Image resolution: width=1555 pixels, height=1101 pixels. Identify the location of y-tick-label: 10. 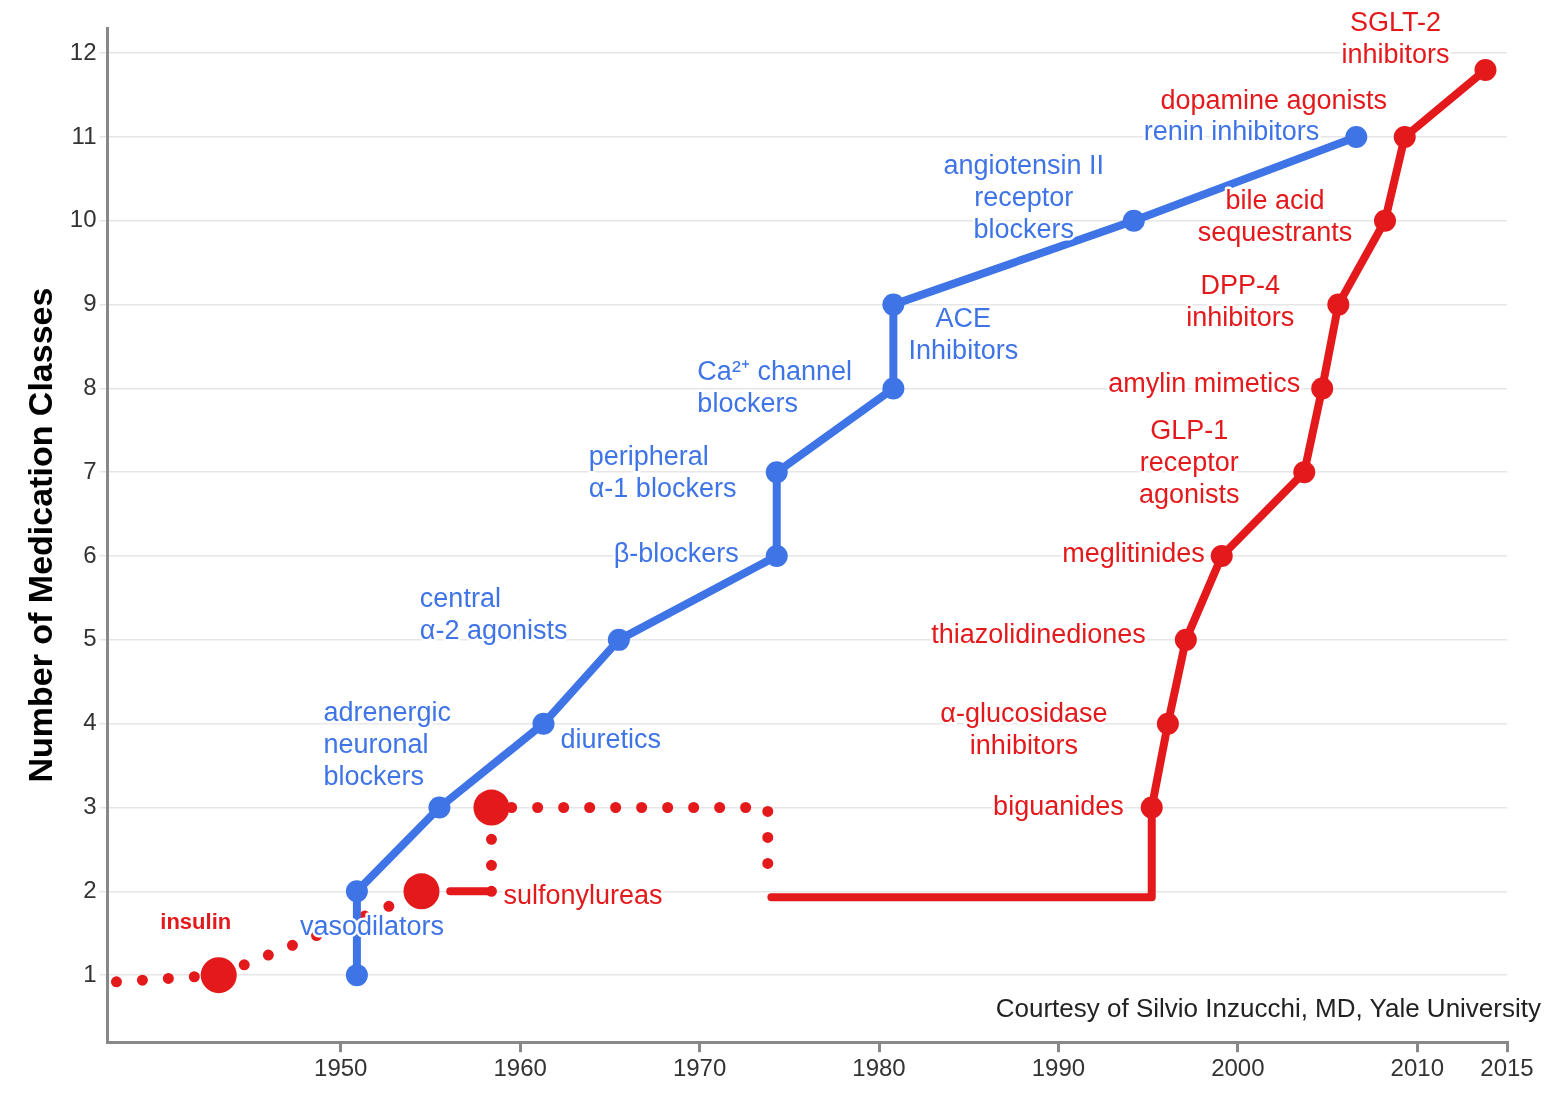
(83, 219).